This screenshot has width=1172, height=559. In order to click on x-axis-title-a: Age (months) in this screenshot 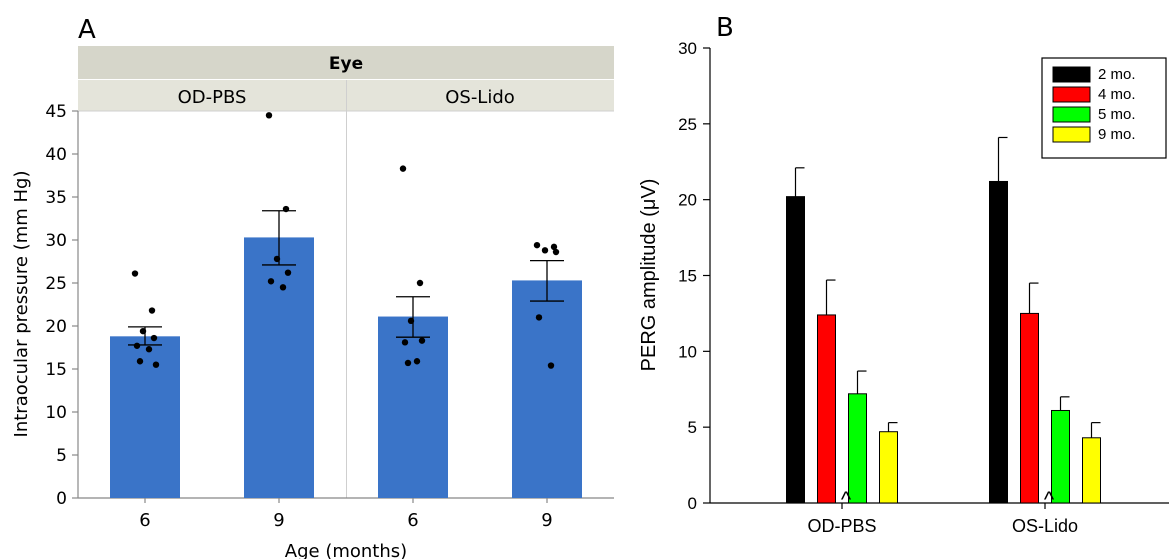, I will do `click(346, 550)`.